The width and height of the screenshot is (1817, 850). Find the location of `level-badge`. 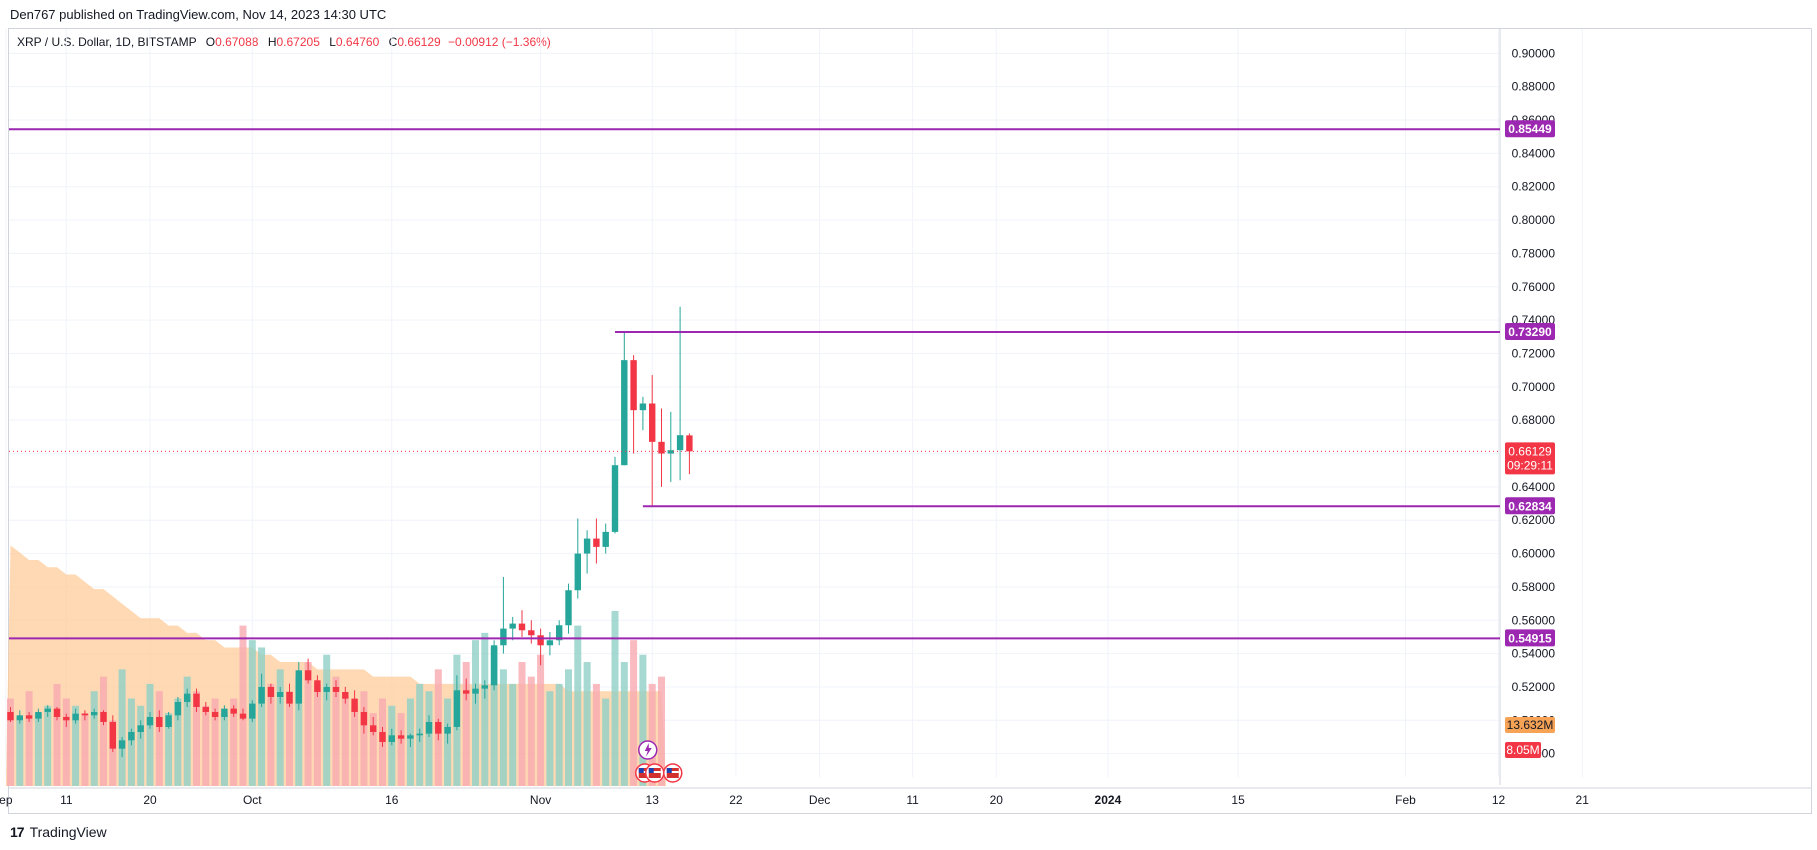

level-badge is located at coordinates (1530, 638).